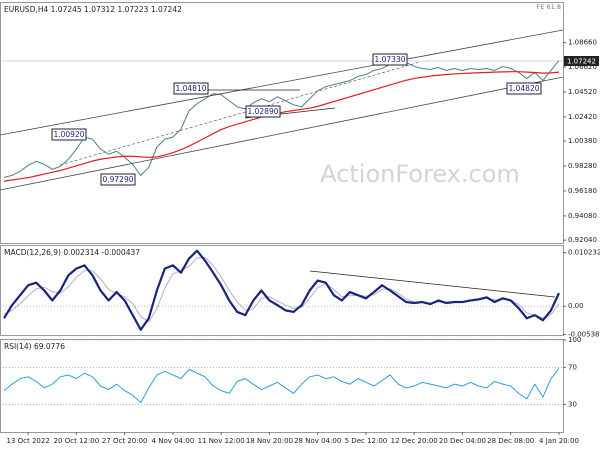 Image resolution: width=600 pixels, height=450 pixels. I want to click on panel-title: MACD(12,26,9) 0.002314 -0.000437, so click(72, 252).